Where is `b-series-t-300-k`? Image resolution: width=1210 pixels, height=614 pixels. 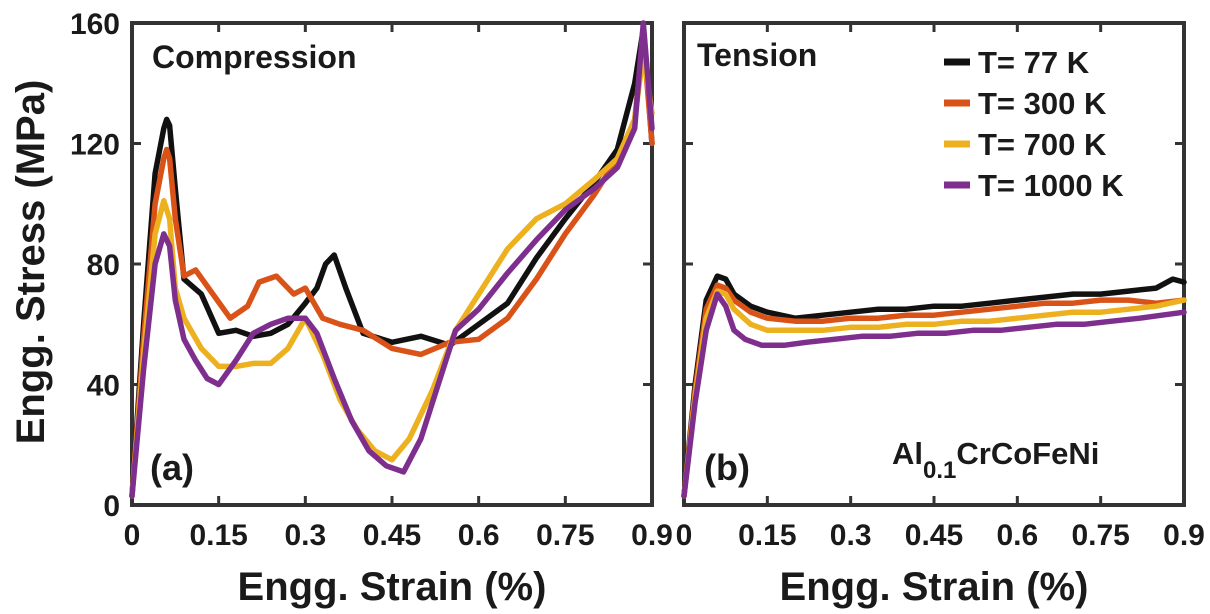
b-series-t-300-k is located at coordinates (934, 390).